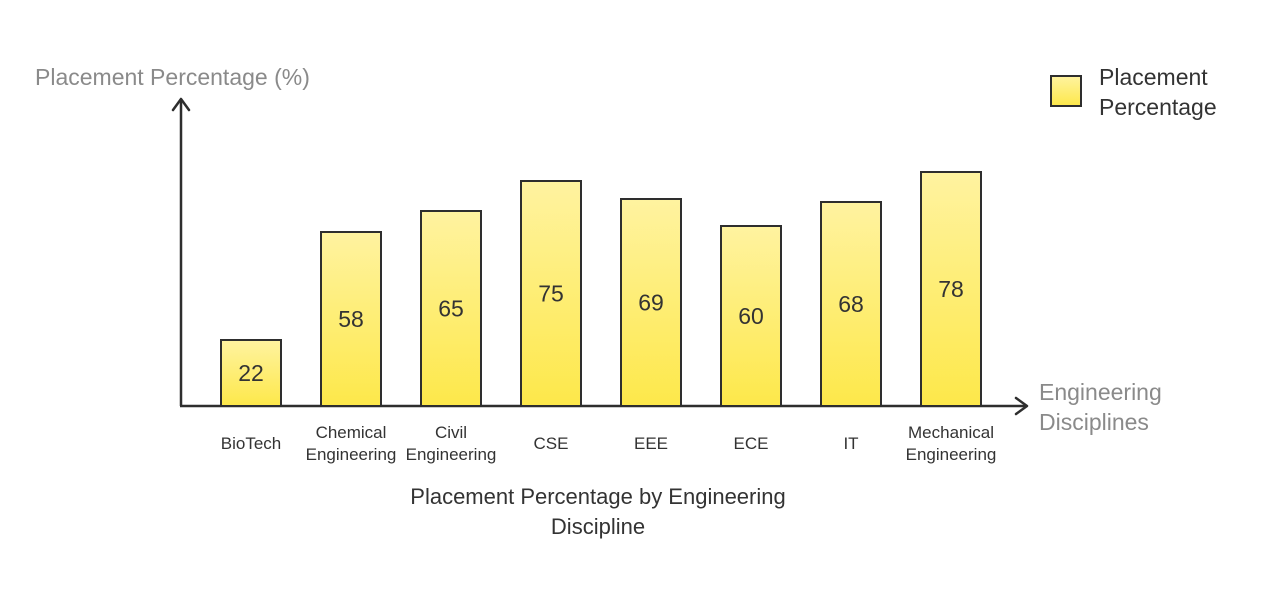  I want to click on x-tick-label: Mechanical Engineering, so click(951, 443).